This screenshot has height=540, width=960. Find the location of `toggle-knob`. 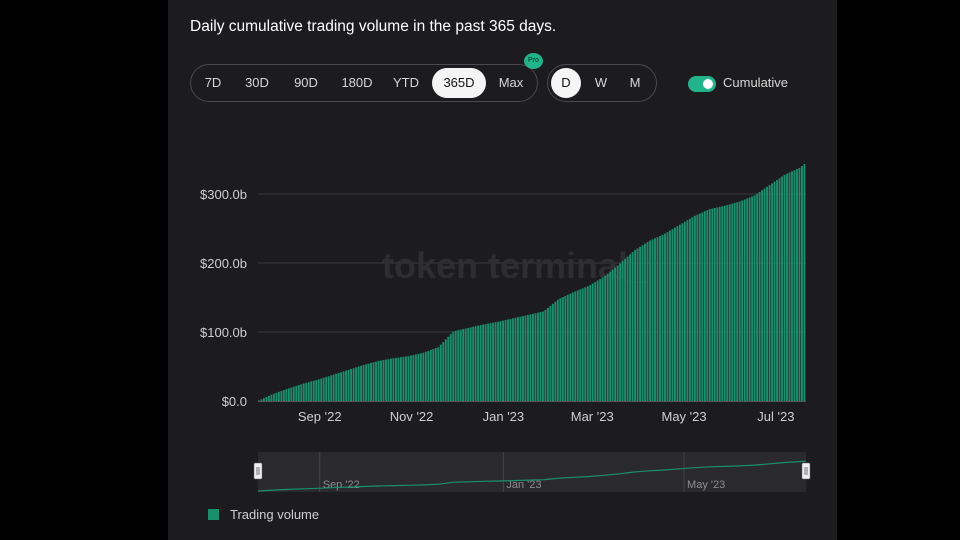

toggle-knob is located at coordinates (708, 84).